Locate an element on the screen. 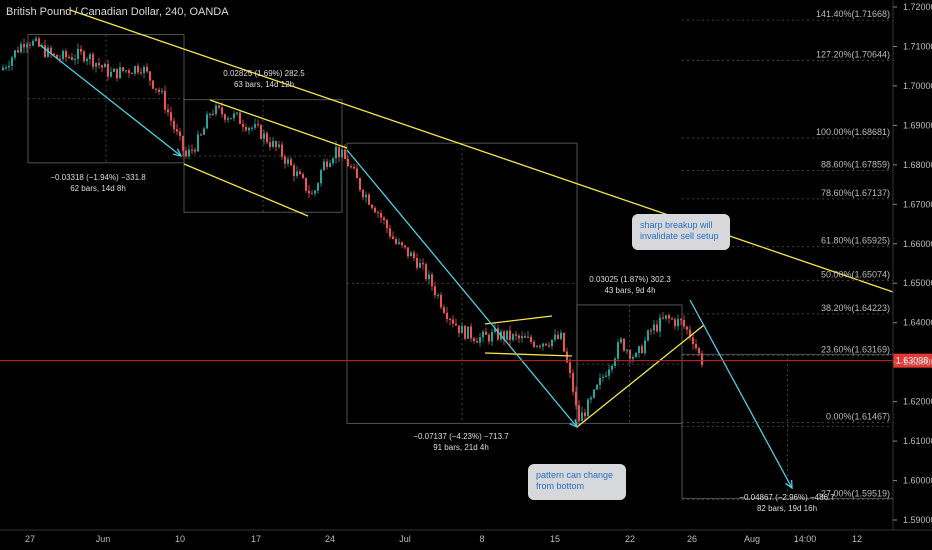 This screenshot has height=550, width=932. fib-level-label: -27.00%(1.59519) is located at coordinates (854, 494).